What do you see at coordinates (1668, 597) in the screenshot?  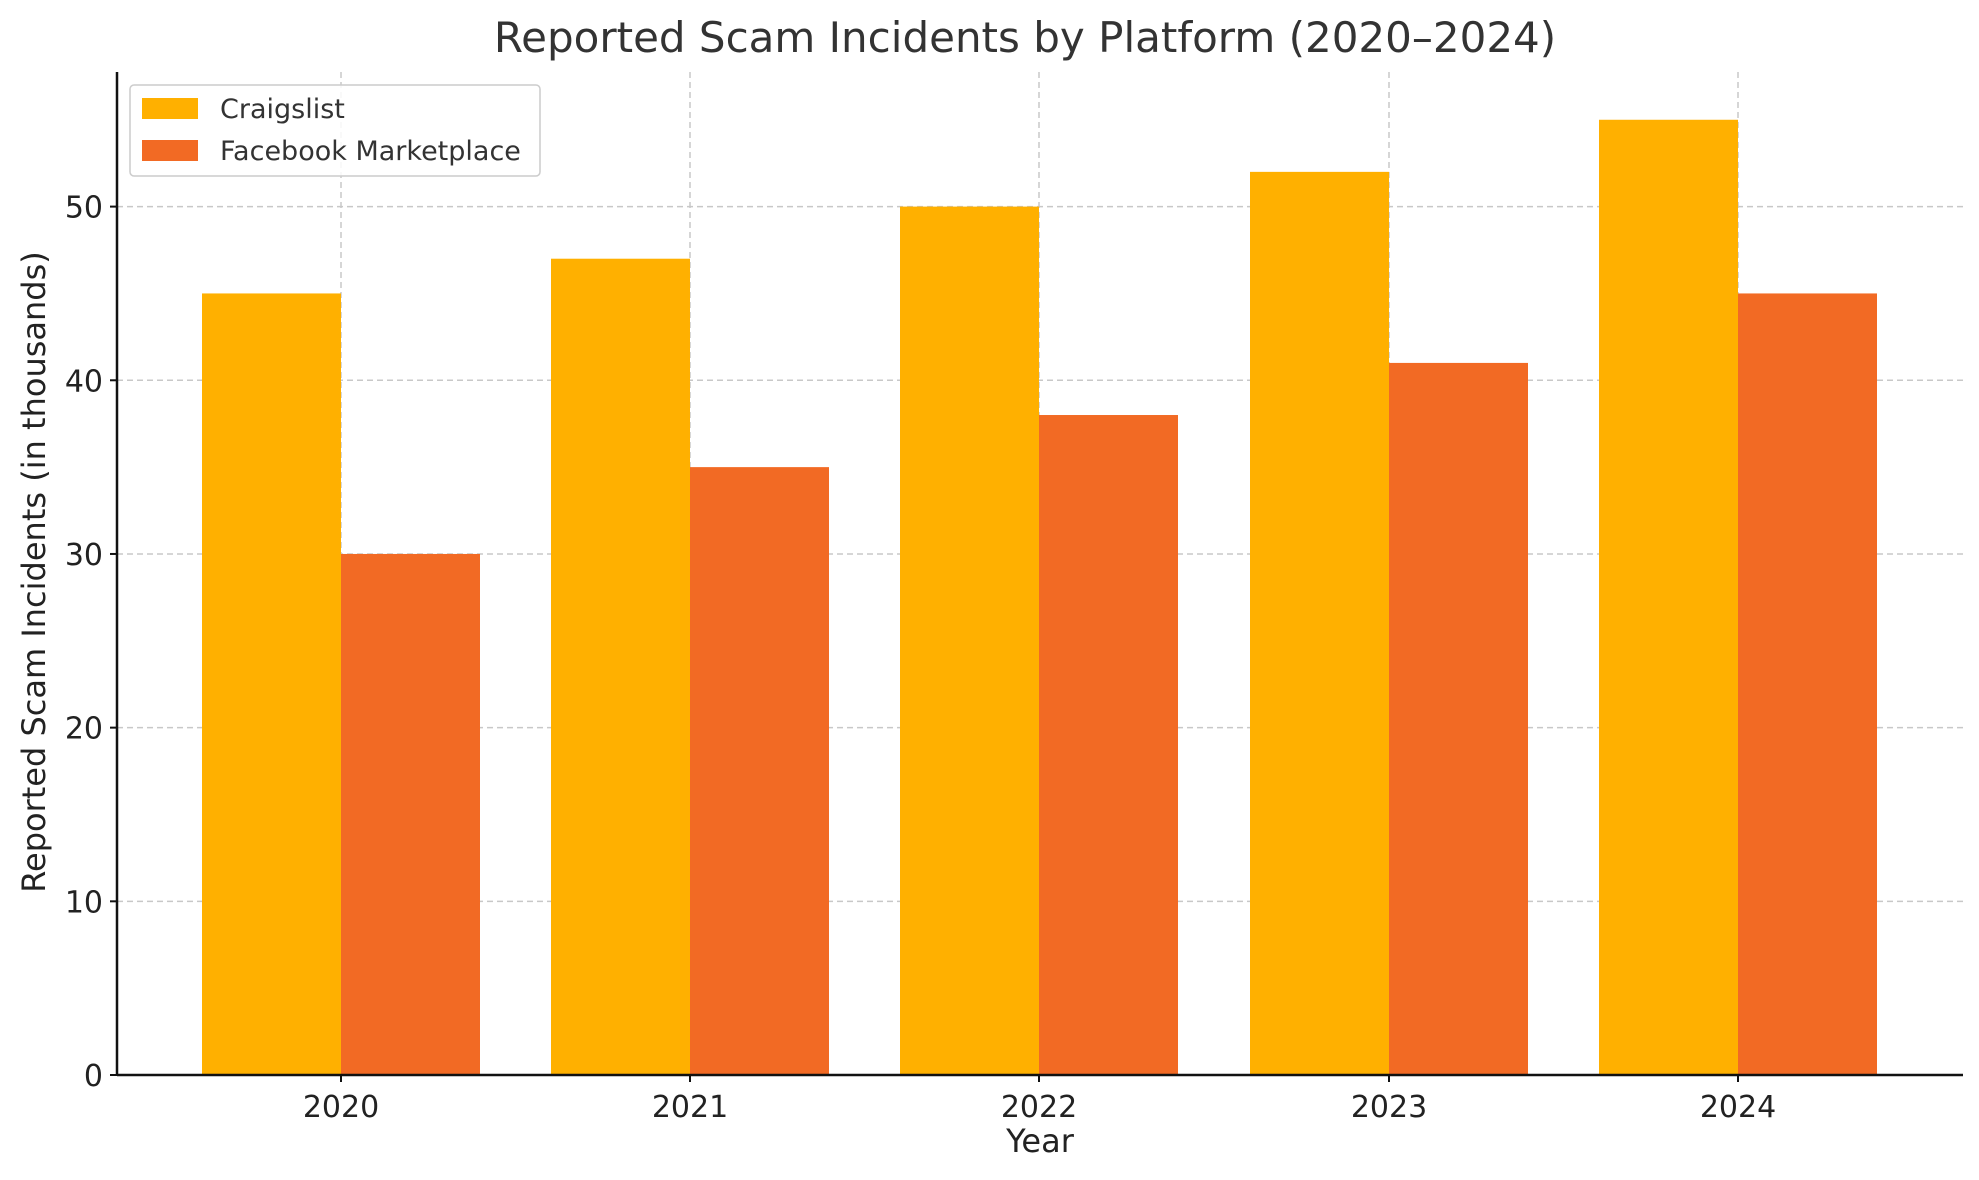 I see `bar-craigslist-2024` at bounding box center [1668, 597].